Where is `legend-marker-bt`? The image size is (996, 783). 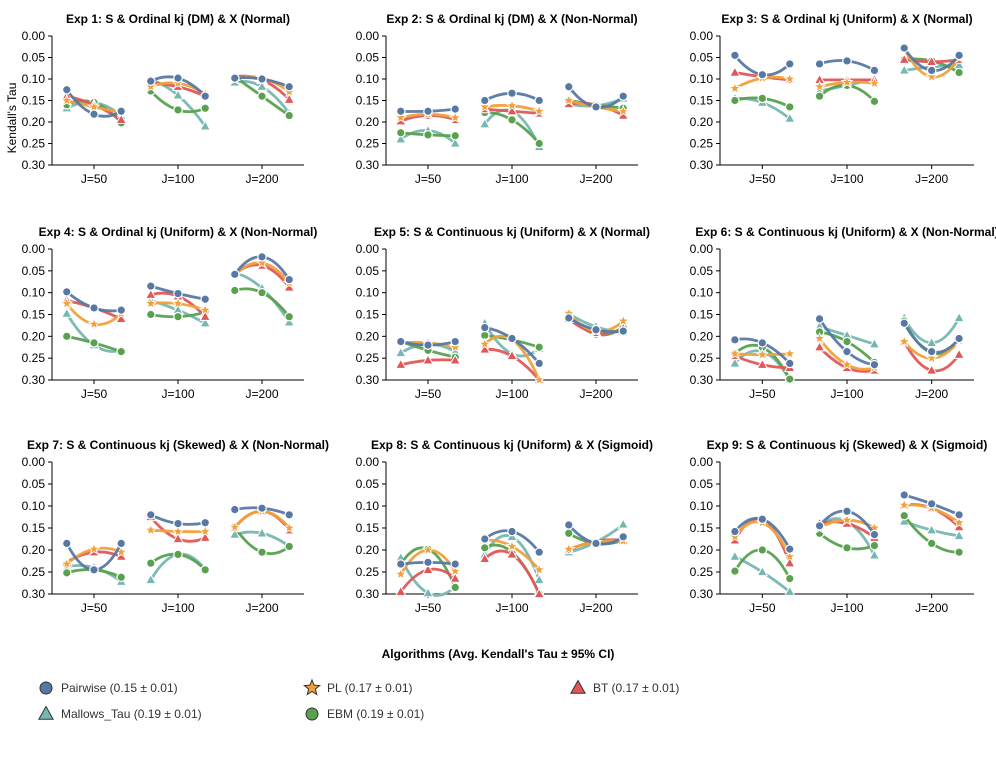
legend-marker-bt is located at coordinates (578, 686).